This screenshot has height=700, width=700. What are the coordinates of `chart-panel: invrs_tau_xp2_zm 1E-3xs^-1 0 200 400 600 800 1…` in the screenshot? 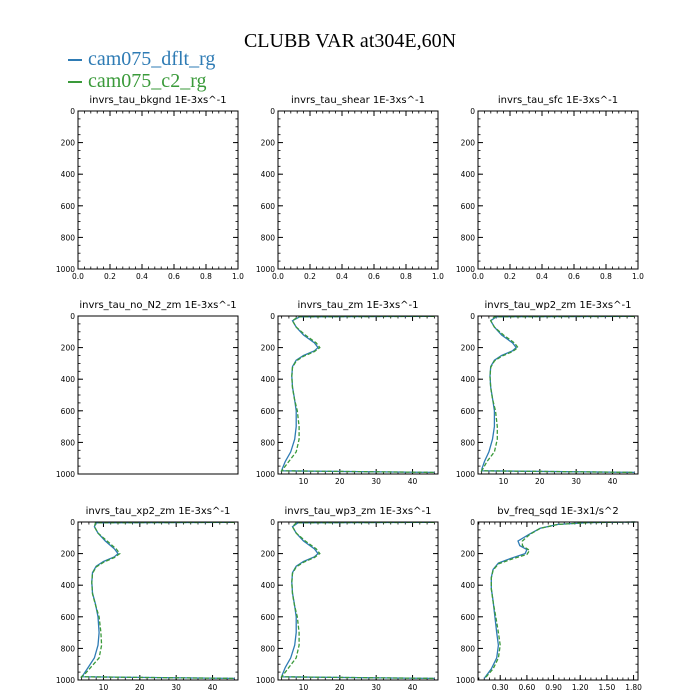 It's located at (147, 599).